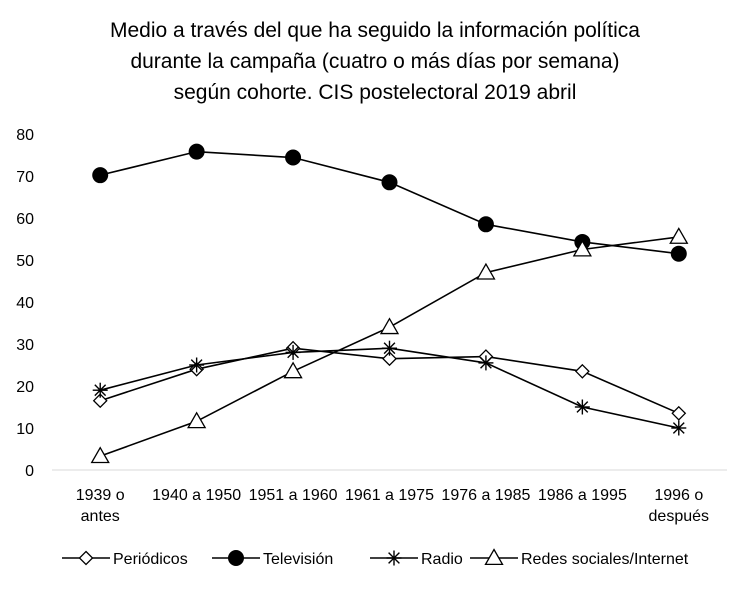  I want to click on y-tick-label: 10, so click(25, 429).